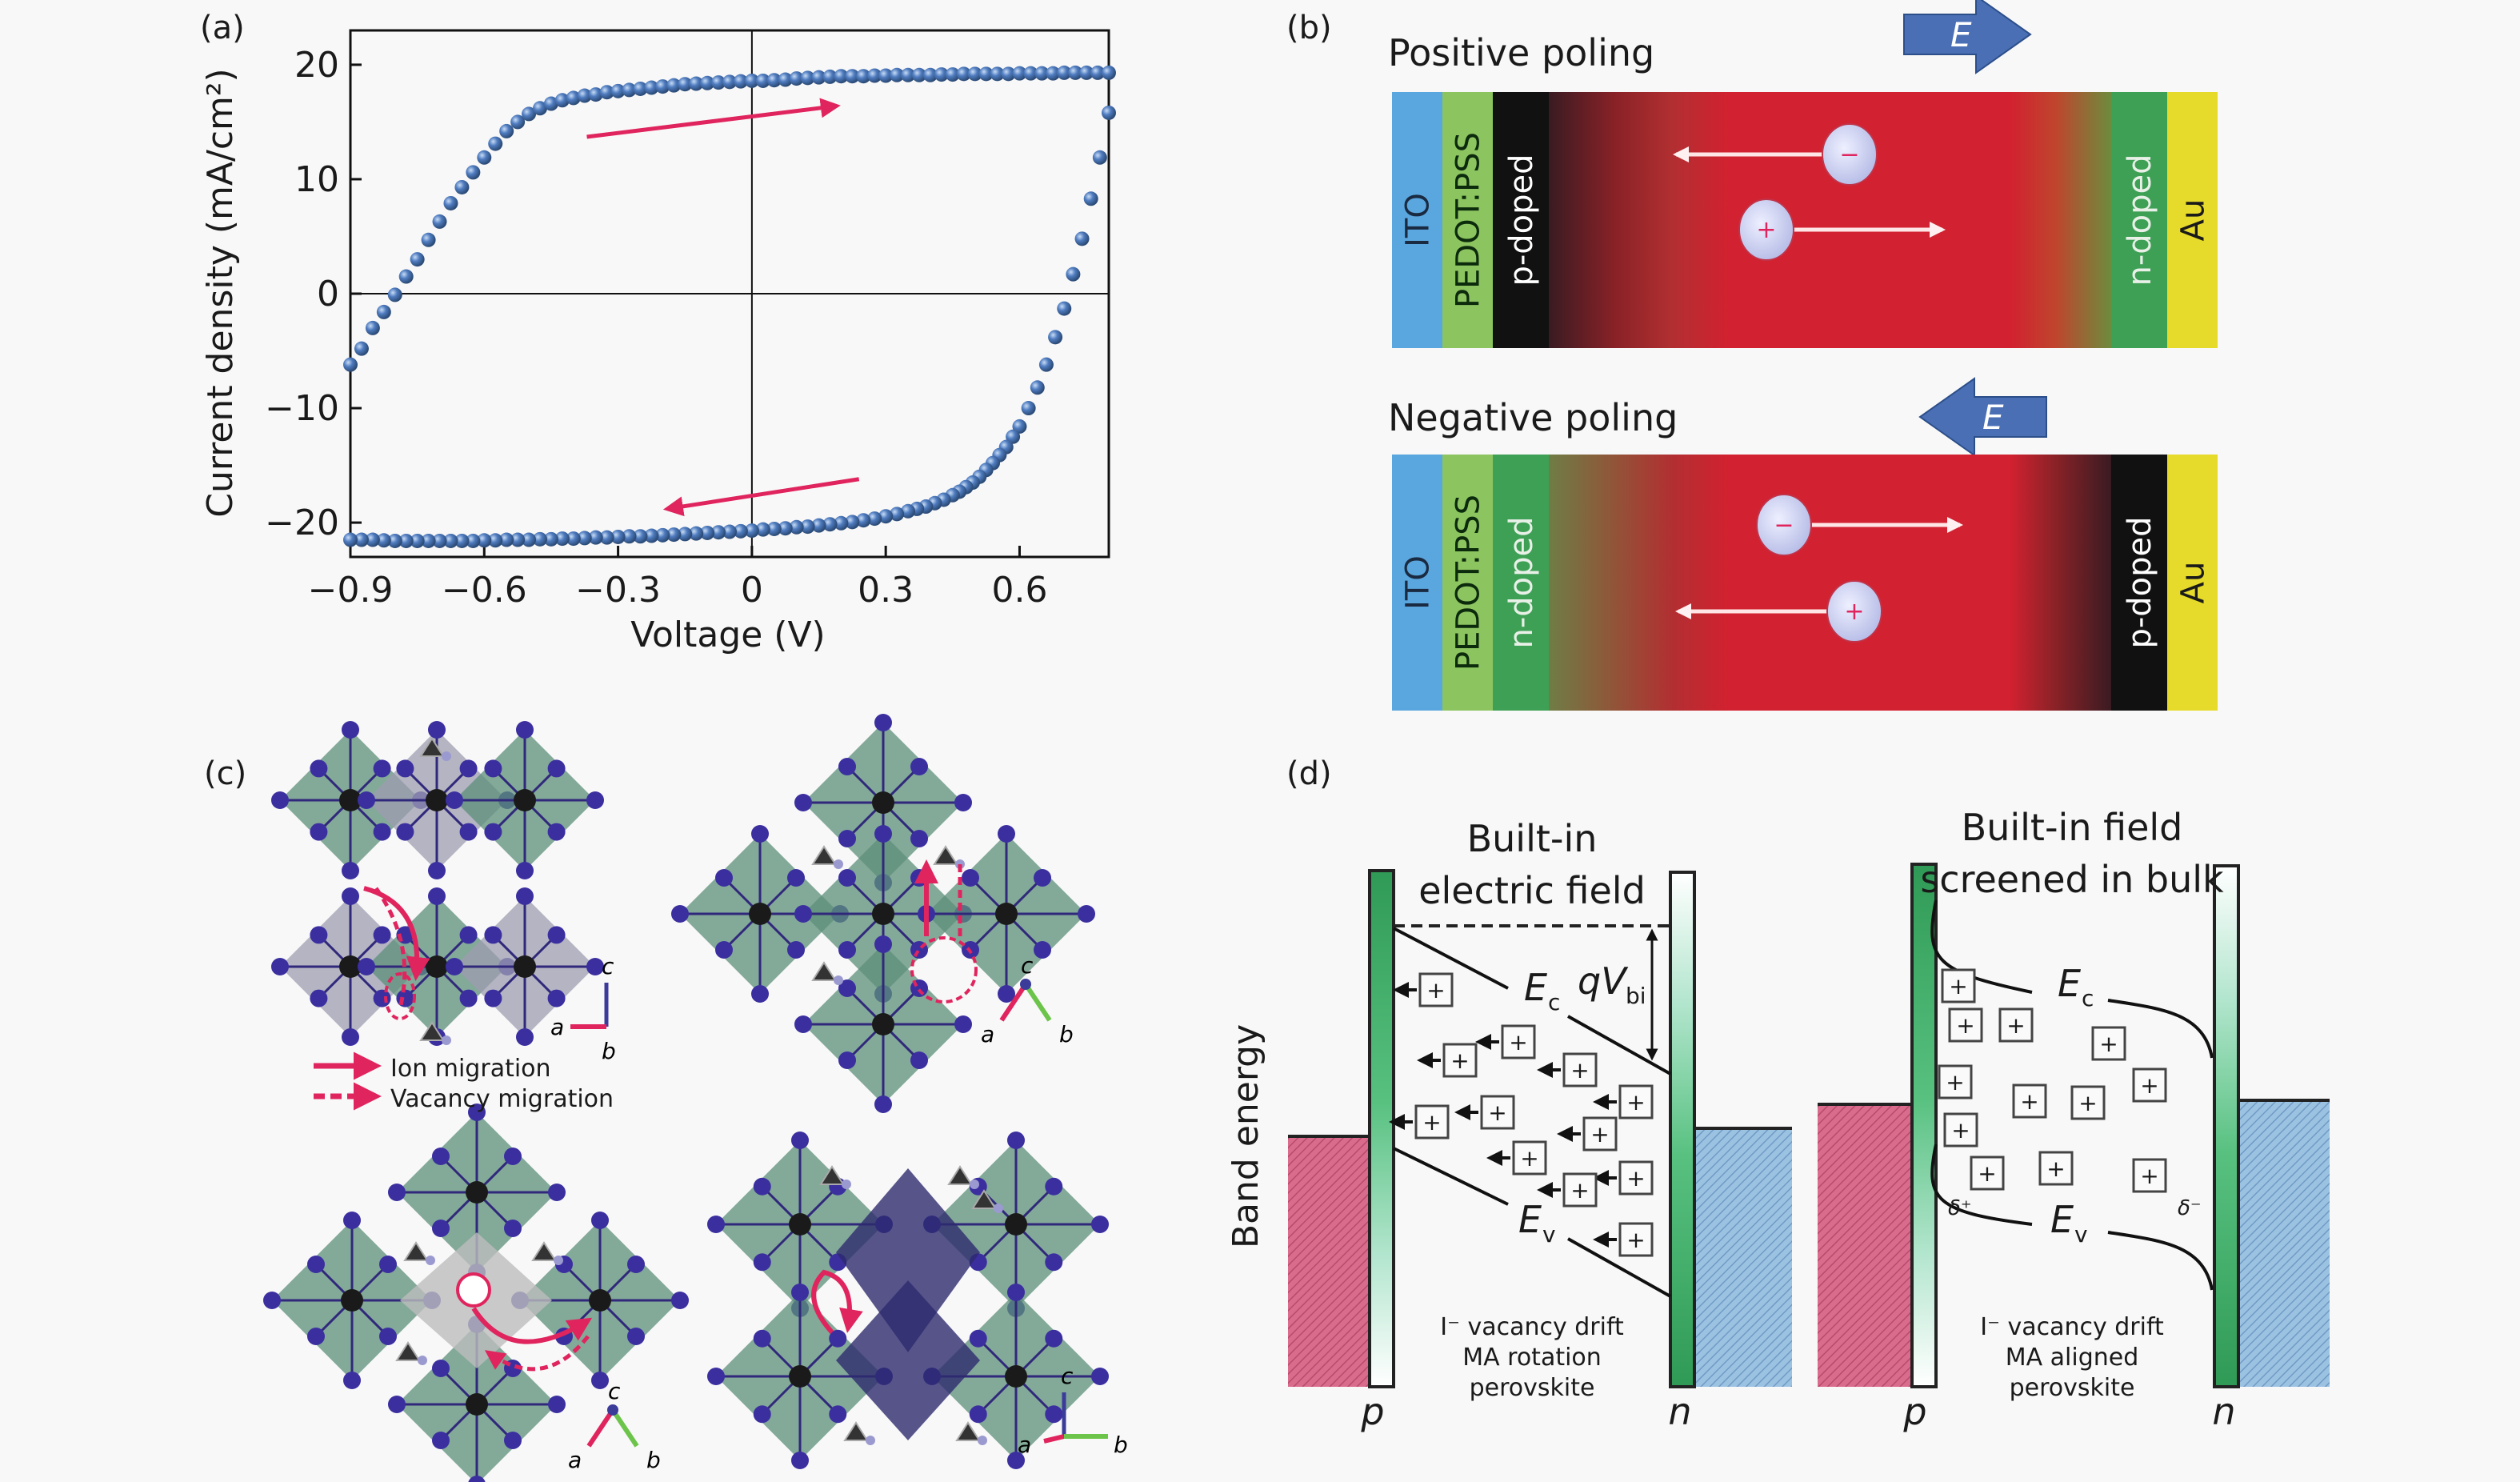 The height and width of the screenshot is (1482, 2520). What do you see at coordinates (1309, 28) in the screenshot?
I see `panel-b-label: (b)` at bounding box center [1309, 28].